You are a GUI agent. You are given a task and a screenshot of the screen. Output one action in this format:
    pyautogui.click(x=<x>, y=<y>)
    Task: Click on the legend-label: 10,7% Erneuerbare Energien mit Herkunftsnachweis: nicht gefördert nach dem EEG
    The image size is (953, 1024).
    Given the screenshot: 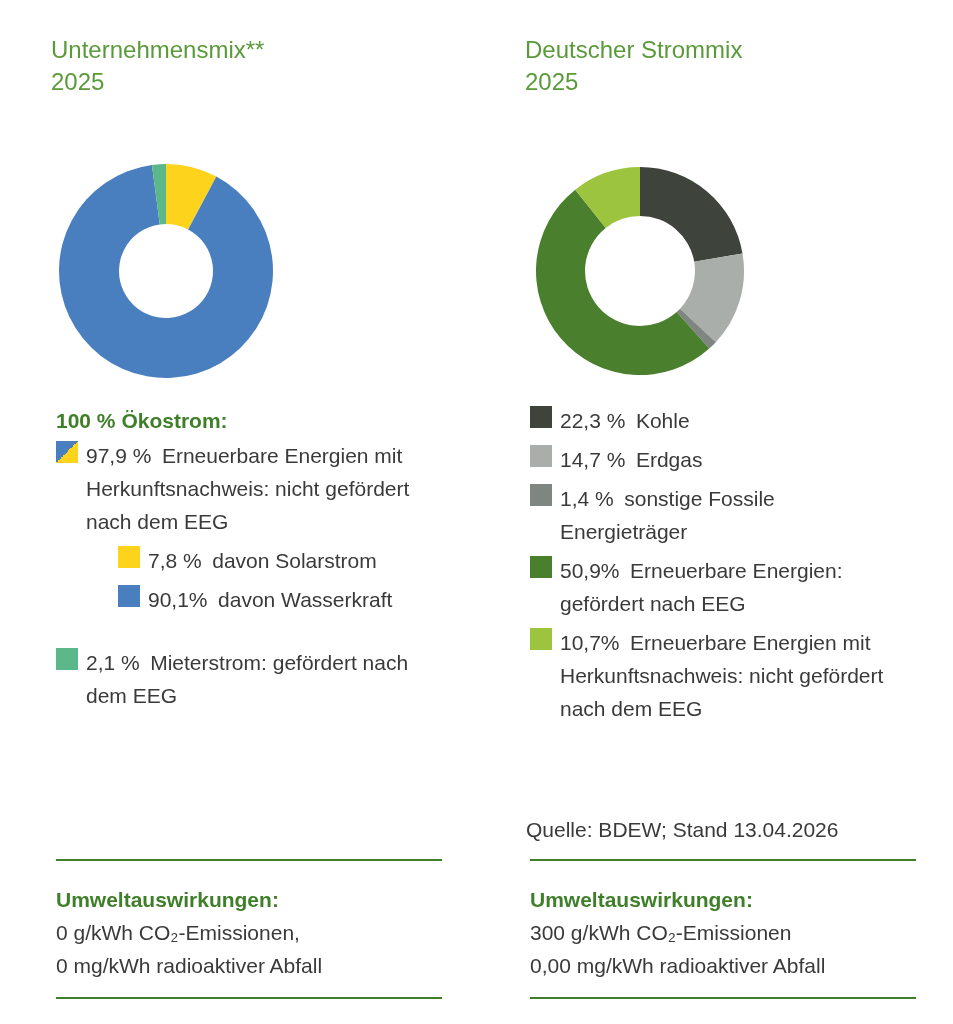 What is the action you would take?
    pyautogui.click(x=722, y=676)
    